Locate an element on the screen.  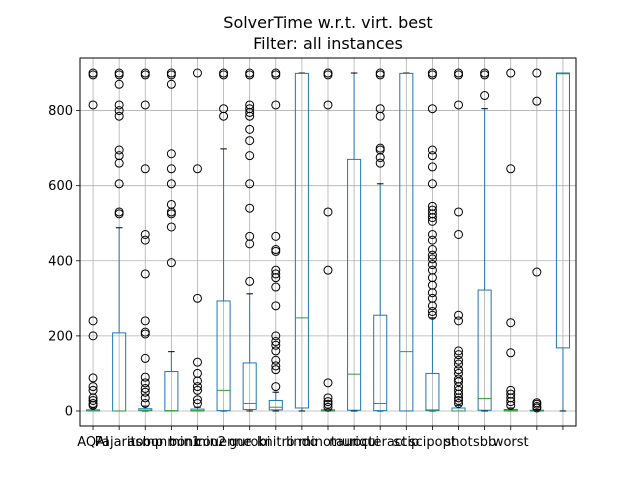
x-tick-label: bonmin2 is located at coordinates (197, 442).